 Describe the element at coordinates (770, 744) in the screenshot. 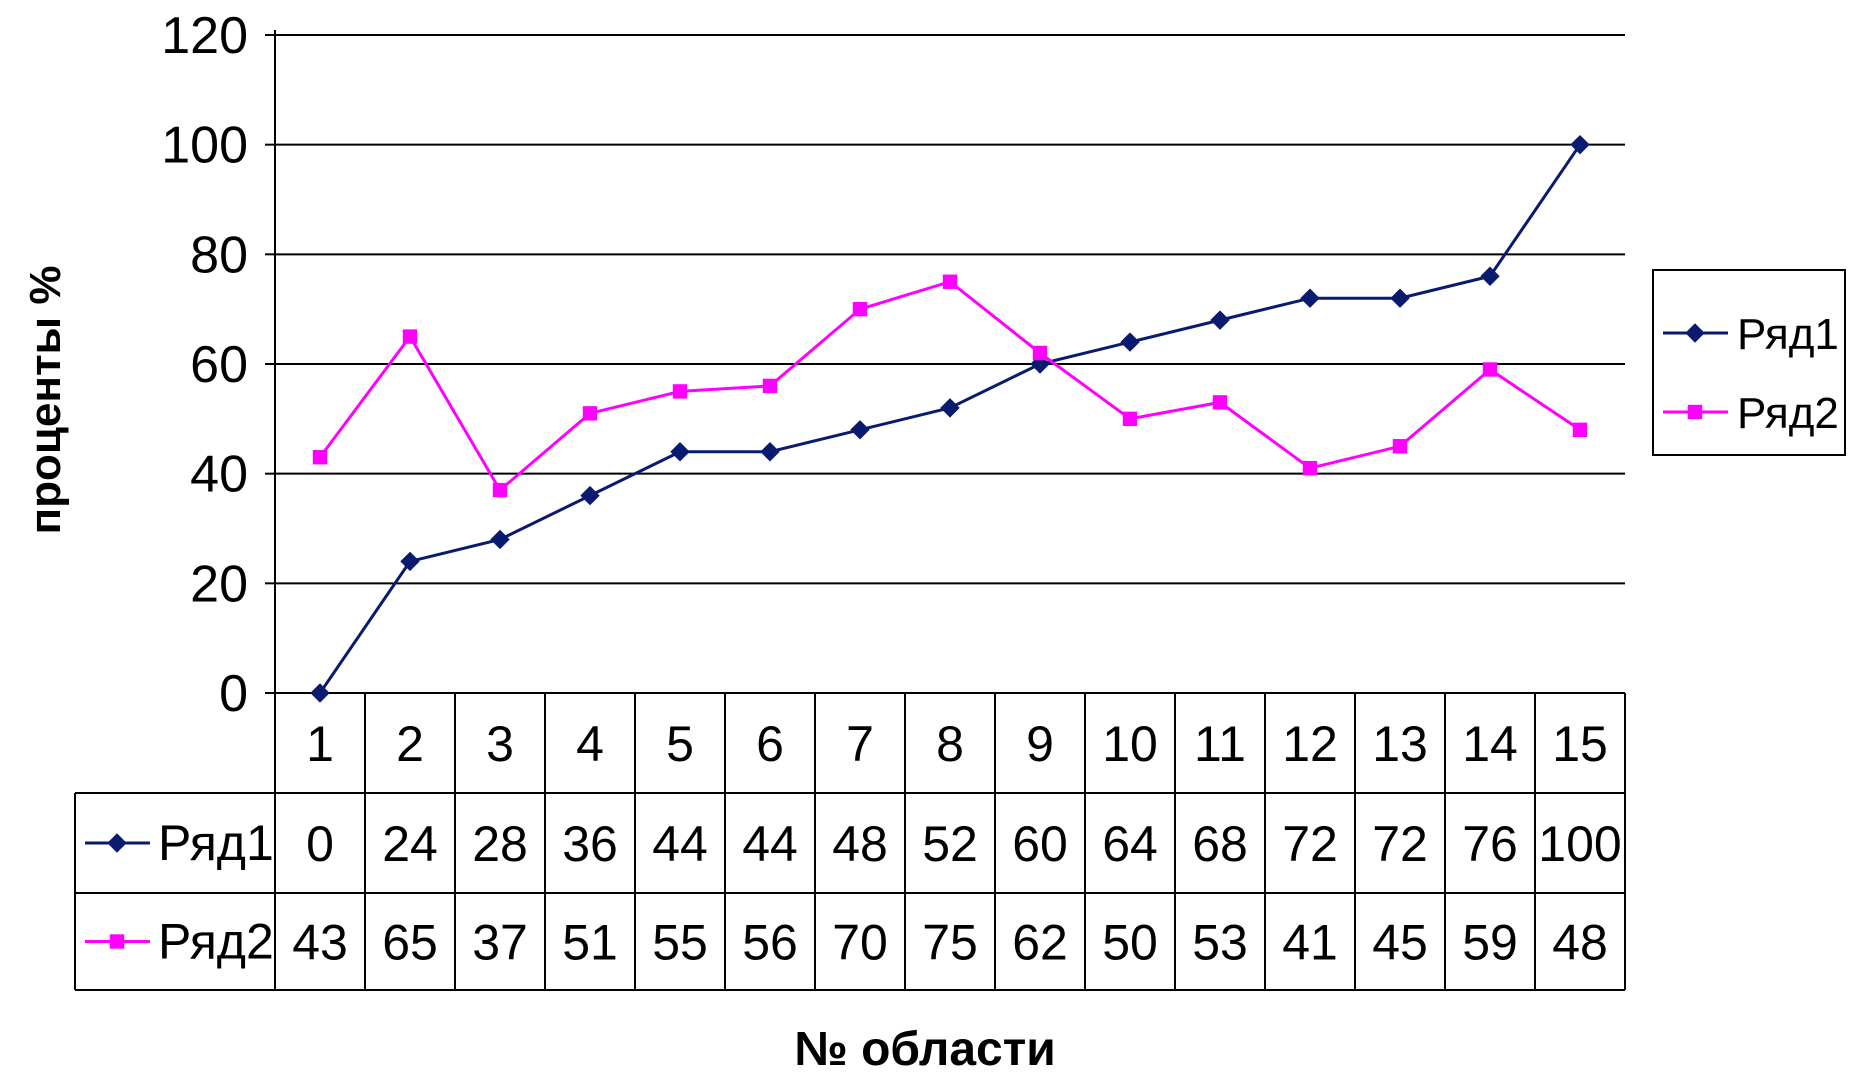

I see `x-category-label: 6` at that location.